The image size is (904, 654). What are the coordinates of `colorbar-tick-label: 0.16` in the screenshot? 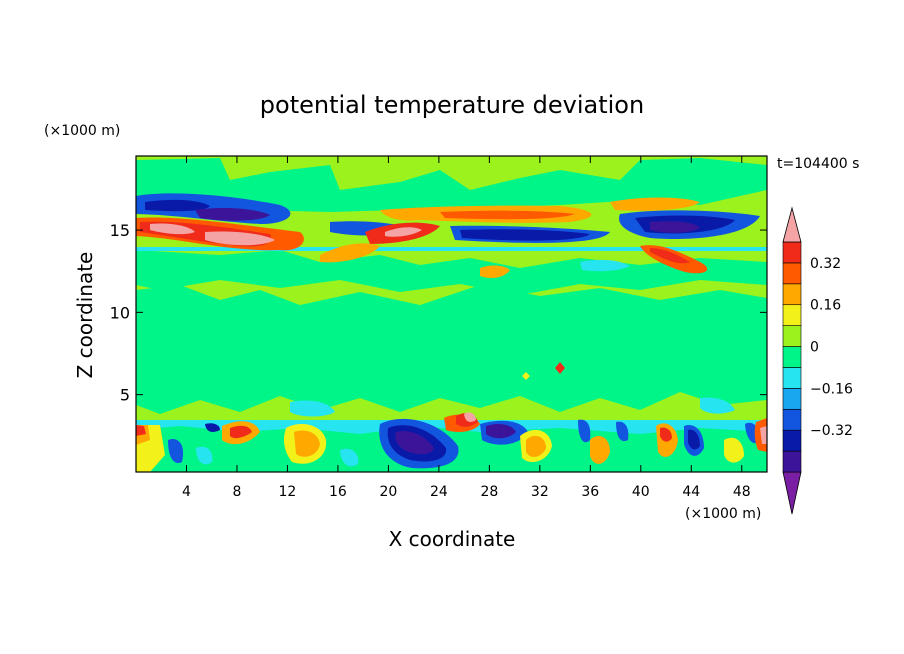 It's located at (825, 306).